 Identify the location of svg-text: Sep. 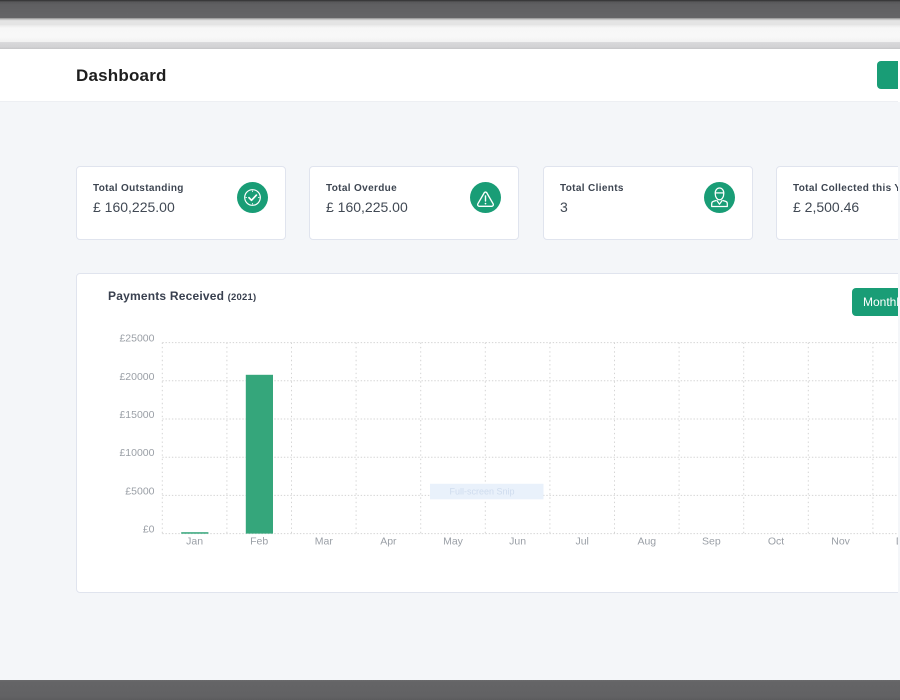
(711, 542).